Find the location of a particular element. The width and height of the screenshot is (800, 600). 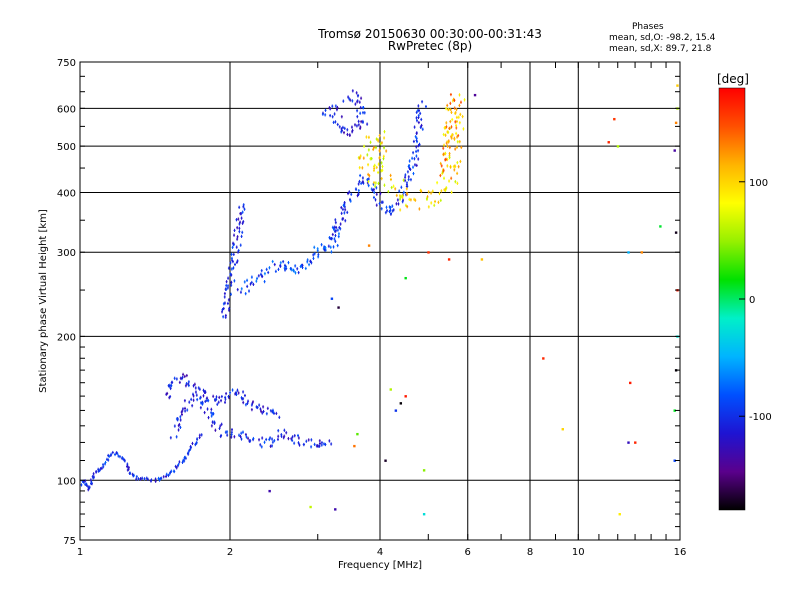

colorbar-label: [deg] is located at coordinates (733, 79).